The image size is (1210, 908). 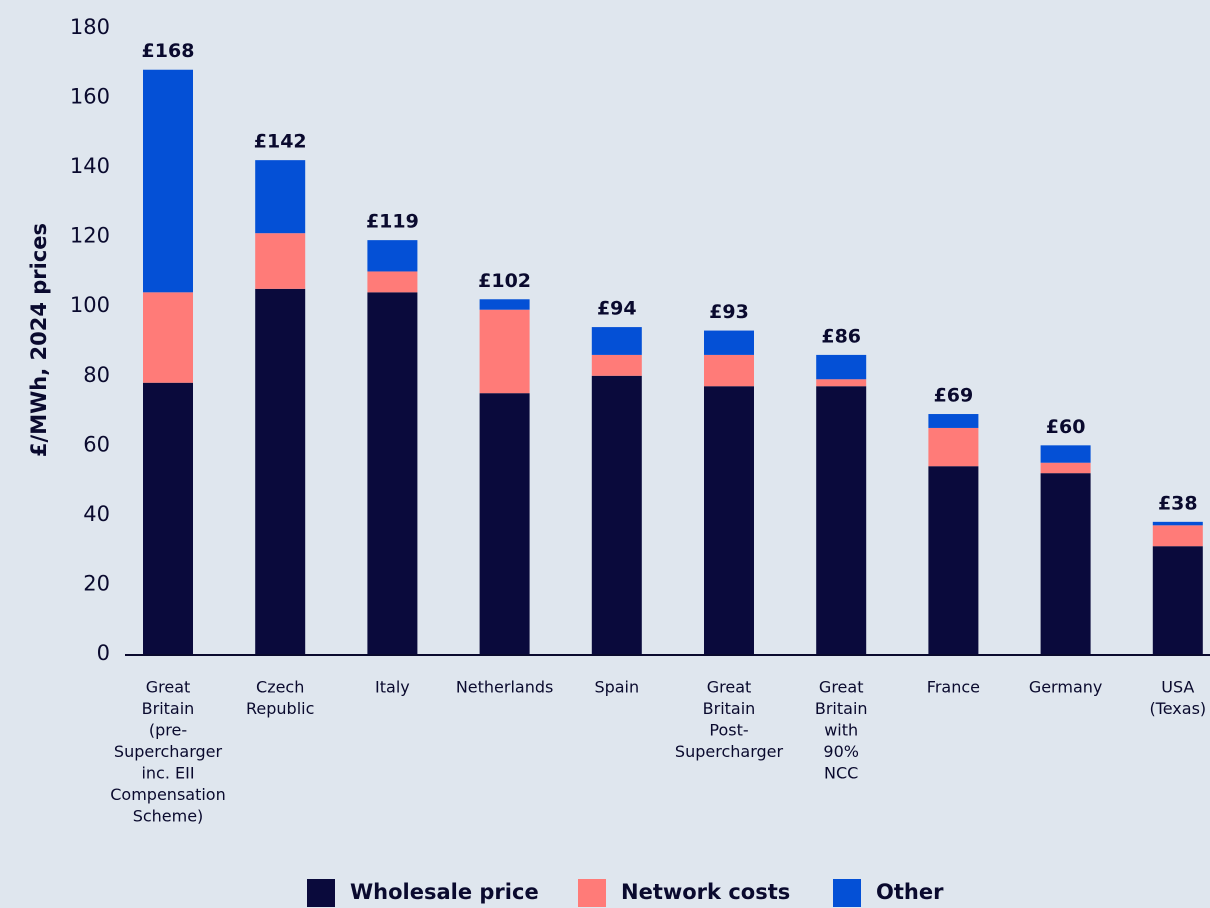 What do you see at coordinates (953, 687) in the screenshot?
I see `x-tick-label: France` at bounding box center [953, 687].